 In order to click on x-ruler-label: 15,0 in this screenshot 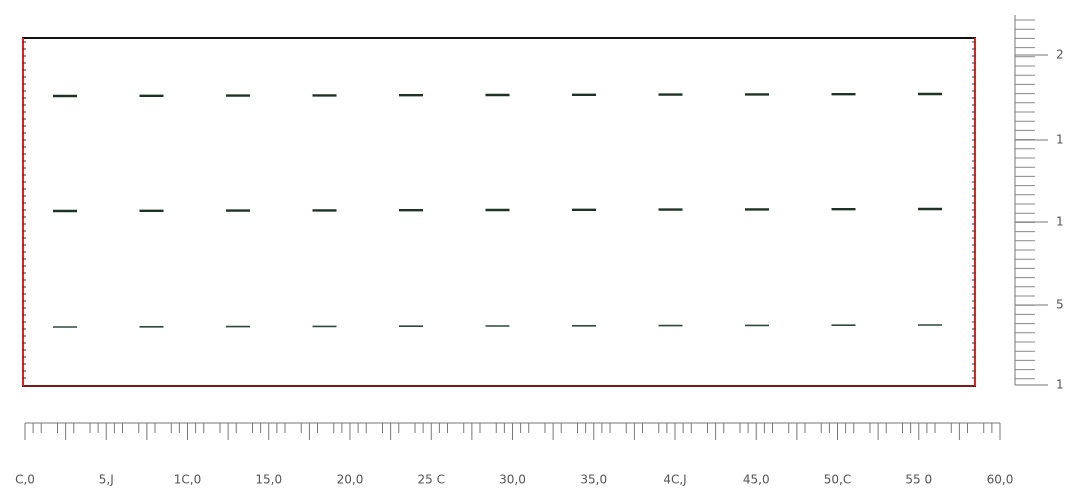, I will do `click(268, 480)`.